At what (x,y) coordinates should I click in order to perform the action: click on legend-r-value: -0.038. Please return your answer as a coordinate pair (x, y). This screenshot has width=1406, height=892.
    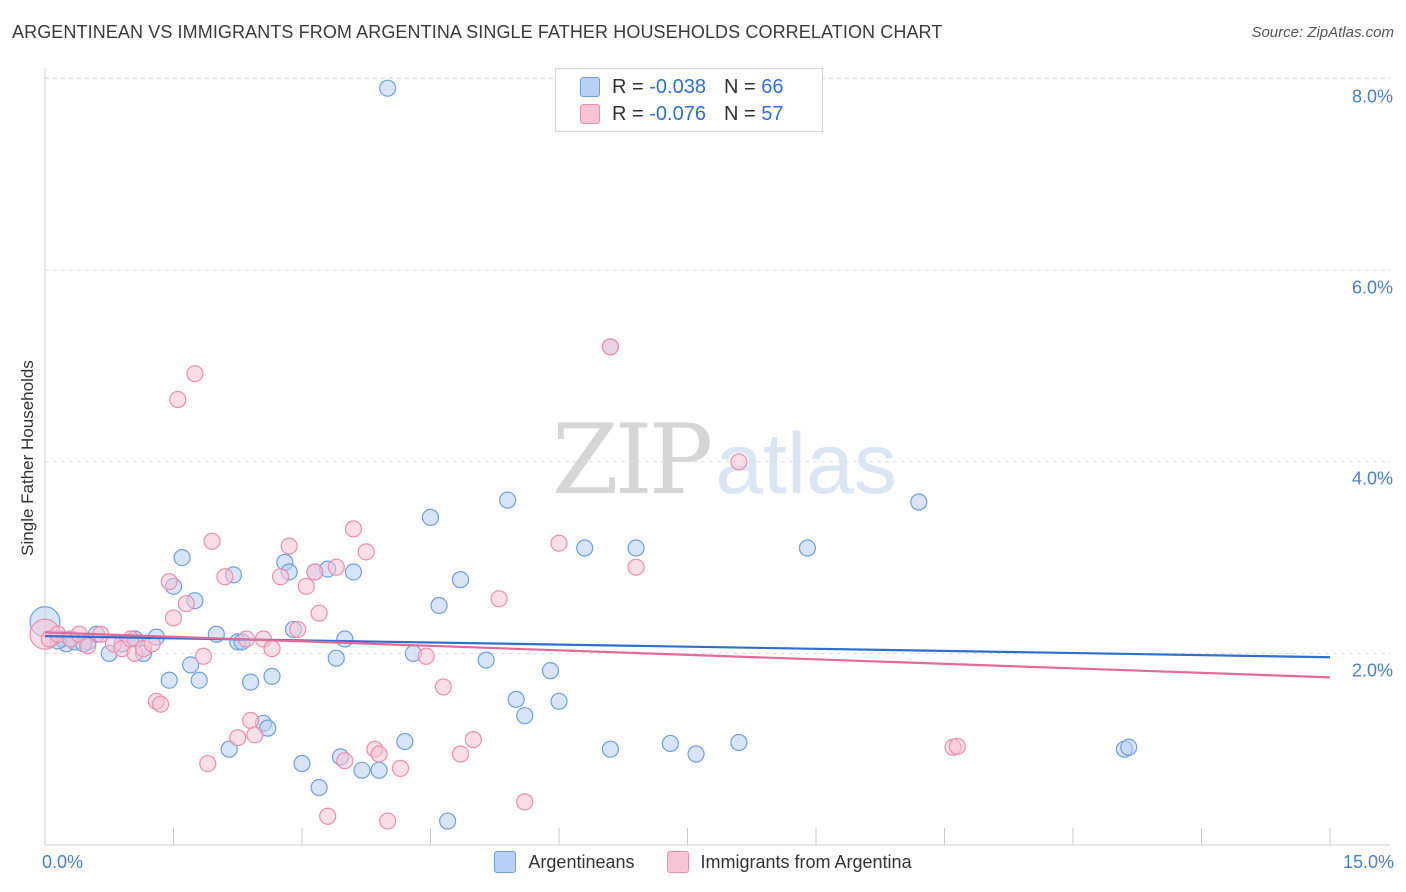
    Looking at the image, I should click on (677, 86).